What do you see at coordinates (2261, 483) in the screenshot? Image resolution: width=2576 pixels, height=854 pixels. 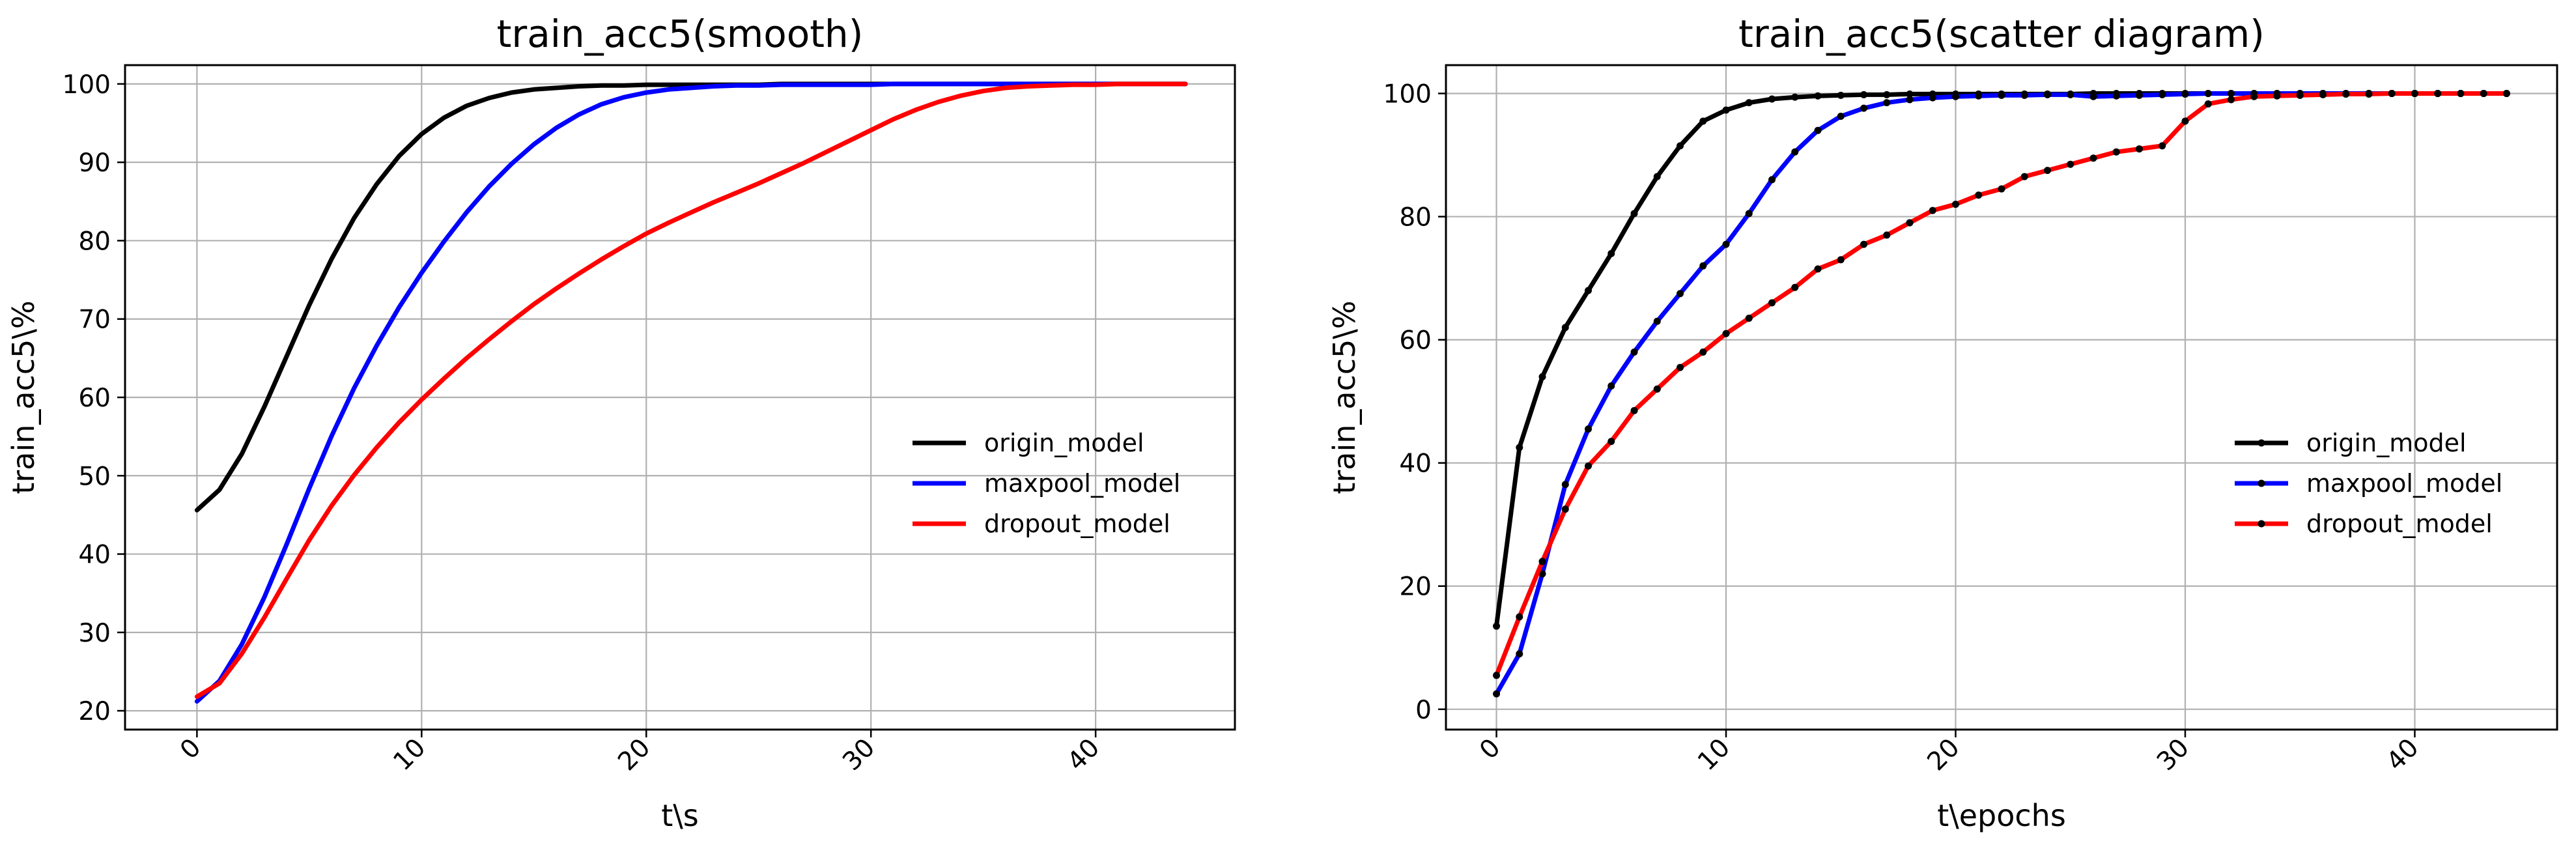 I see `legend-marker-maxpool_model` at bounding box center [2261, 483].